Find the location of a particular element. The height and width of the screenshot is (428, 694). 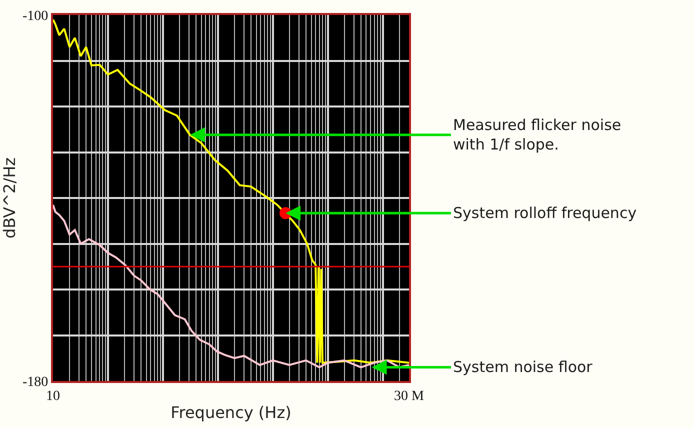

annotation: Measured flicker noise with 1/f slope. is located at coordinates (537, 135).